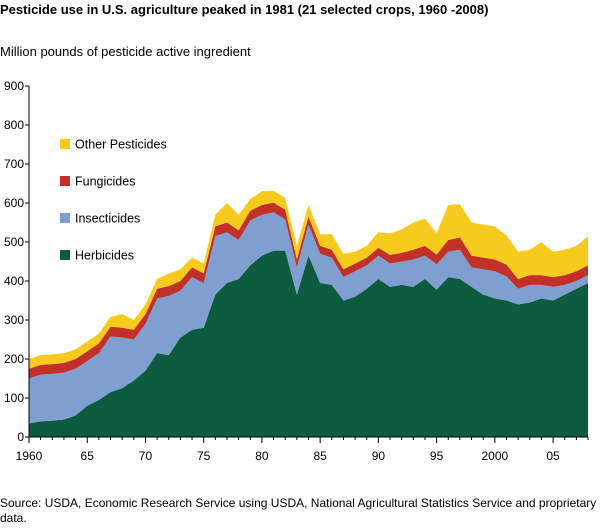 The height and width of the screenshot is (530, 603). Describe the element at coordinates (553, 456) in the screenshot. I see `x-tick-label: 05` at that location.